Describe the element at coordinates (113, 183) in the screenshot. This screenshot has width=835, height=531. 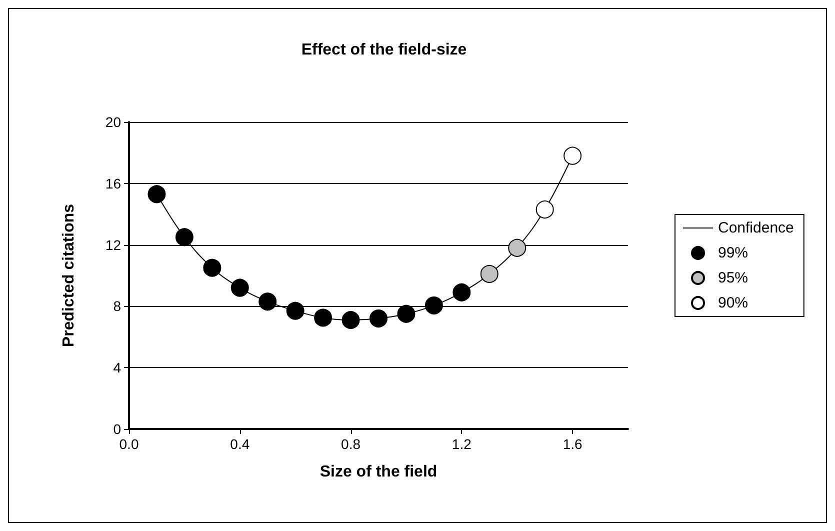
I see `y-tick-label: 16` at that location.